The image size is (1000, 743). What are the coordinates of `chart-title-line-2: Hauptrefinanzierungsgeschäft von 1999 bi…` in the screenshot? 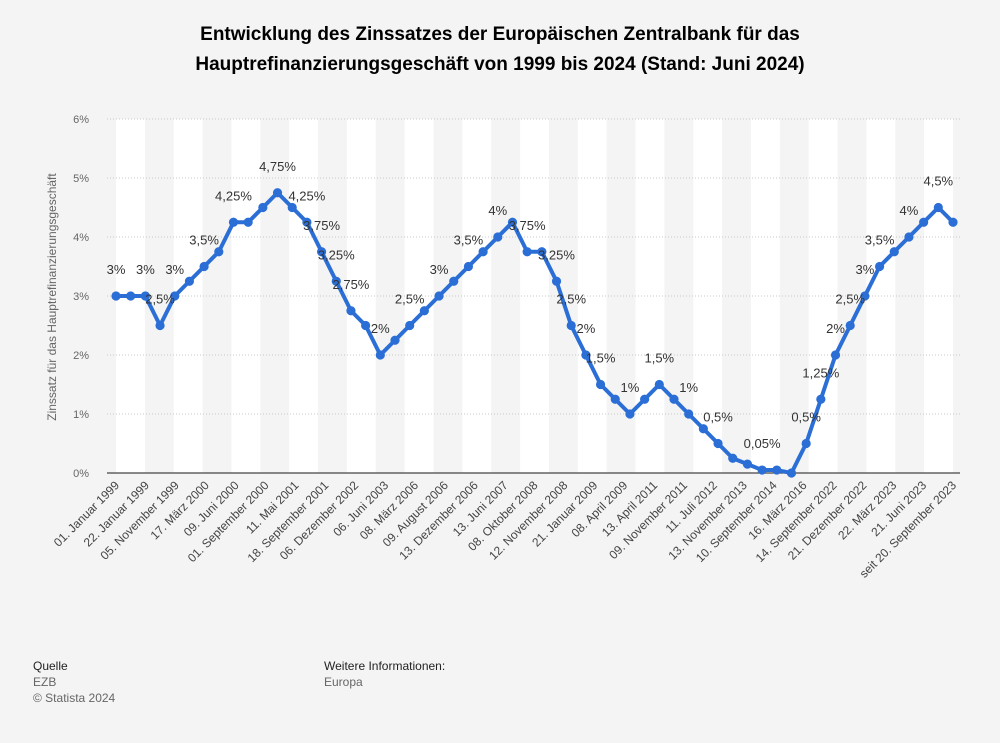 It's located at (500, 64).